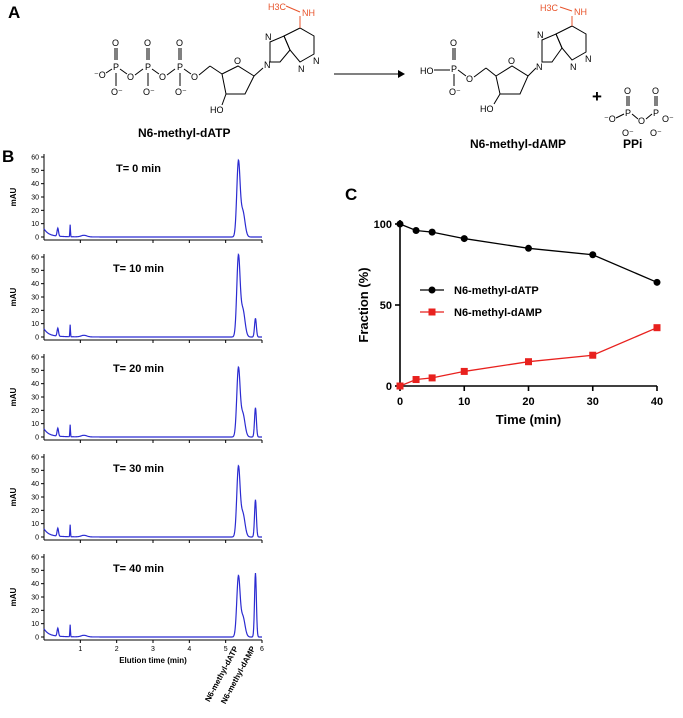 This screenshot has width=683, height=718. Describe the element at coordinates (593, 402) in the screenshot. I see `x-tick-label: 30` at that location.